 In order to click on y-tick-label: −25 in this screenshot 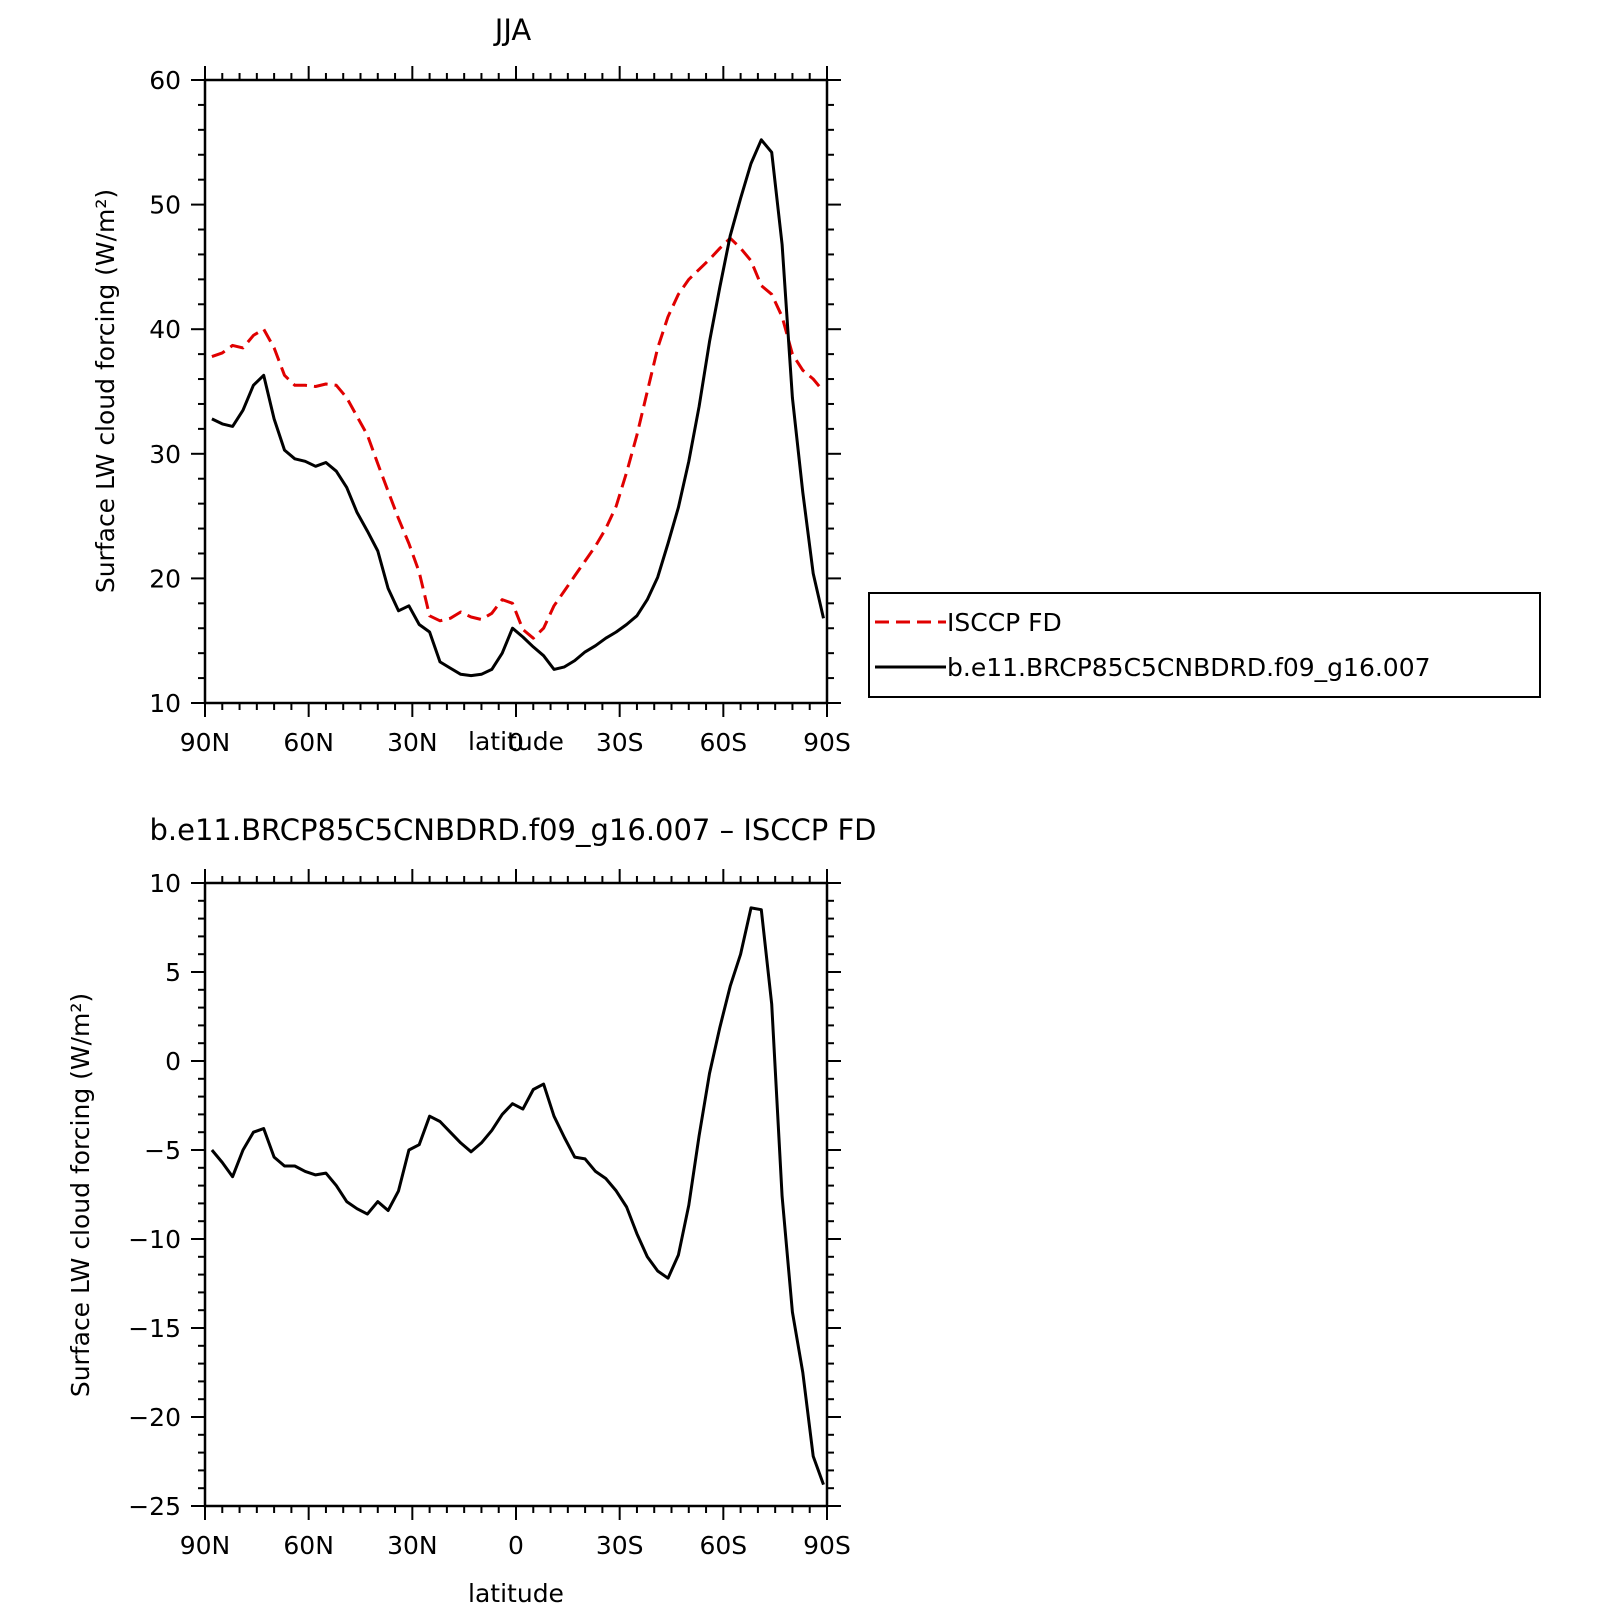, I will do `click(154, 1506)`.